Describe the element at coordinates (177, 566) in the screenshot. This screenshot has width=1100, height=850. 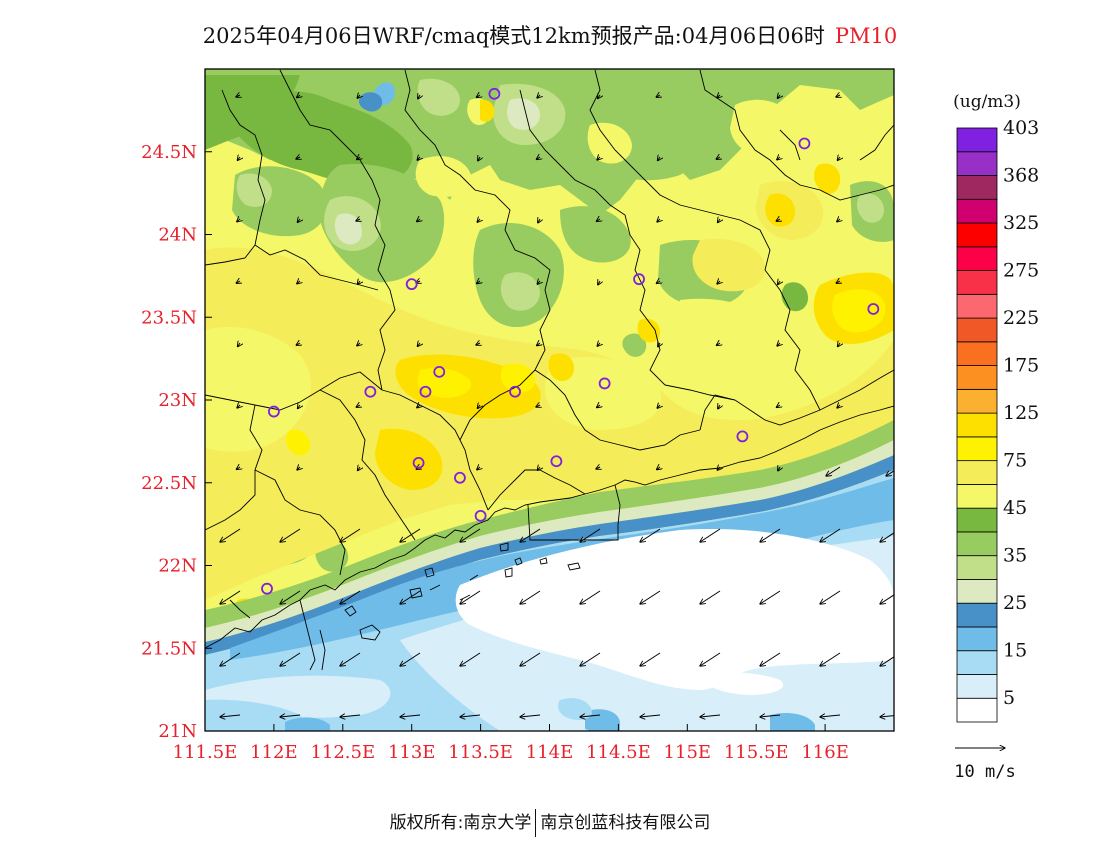
I see `lat-tick-label: 22N` at that location.